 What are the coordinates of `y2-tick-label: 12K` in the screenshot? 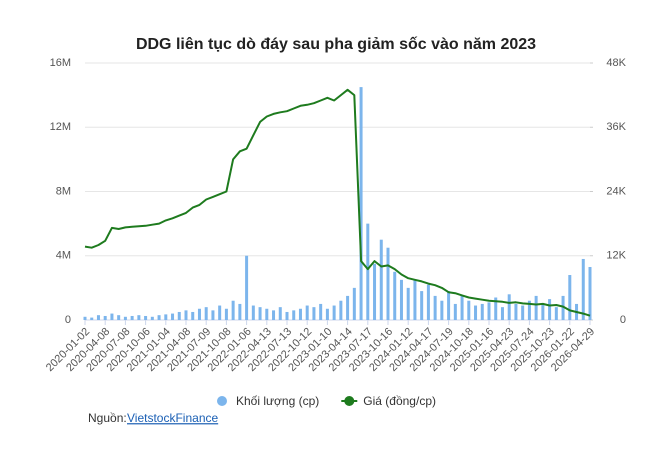 It's located at (616, 256).